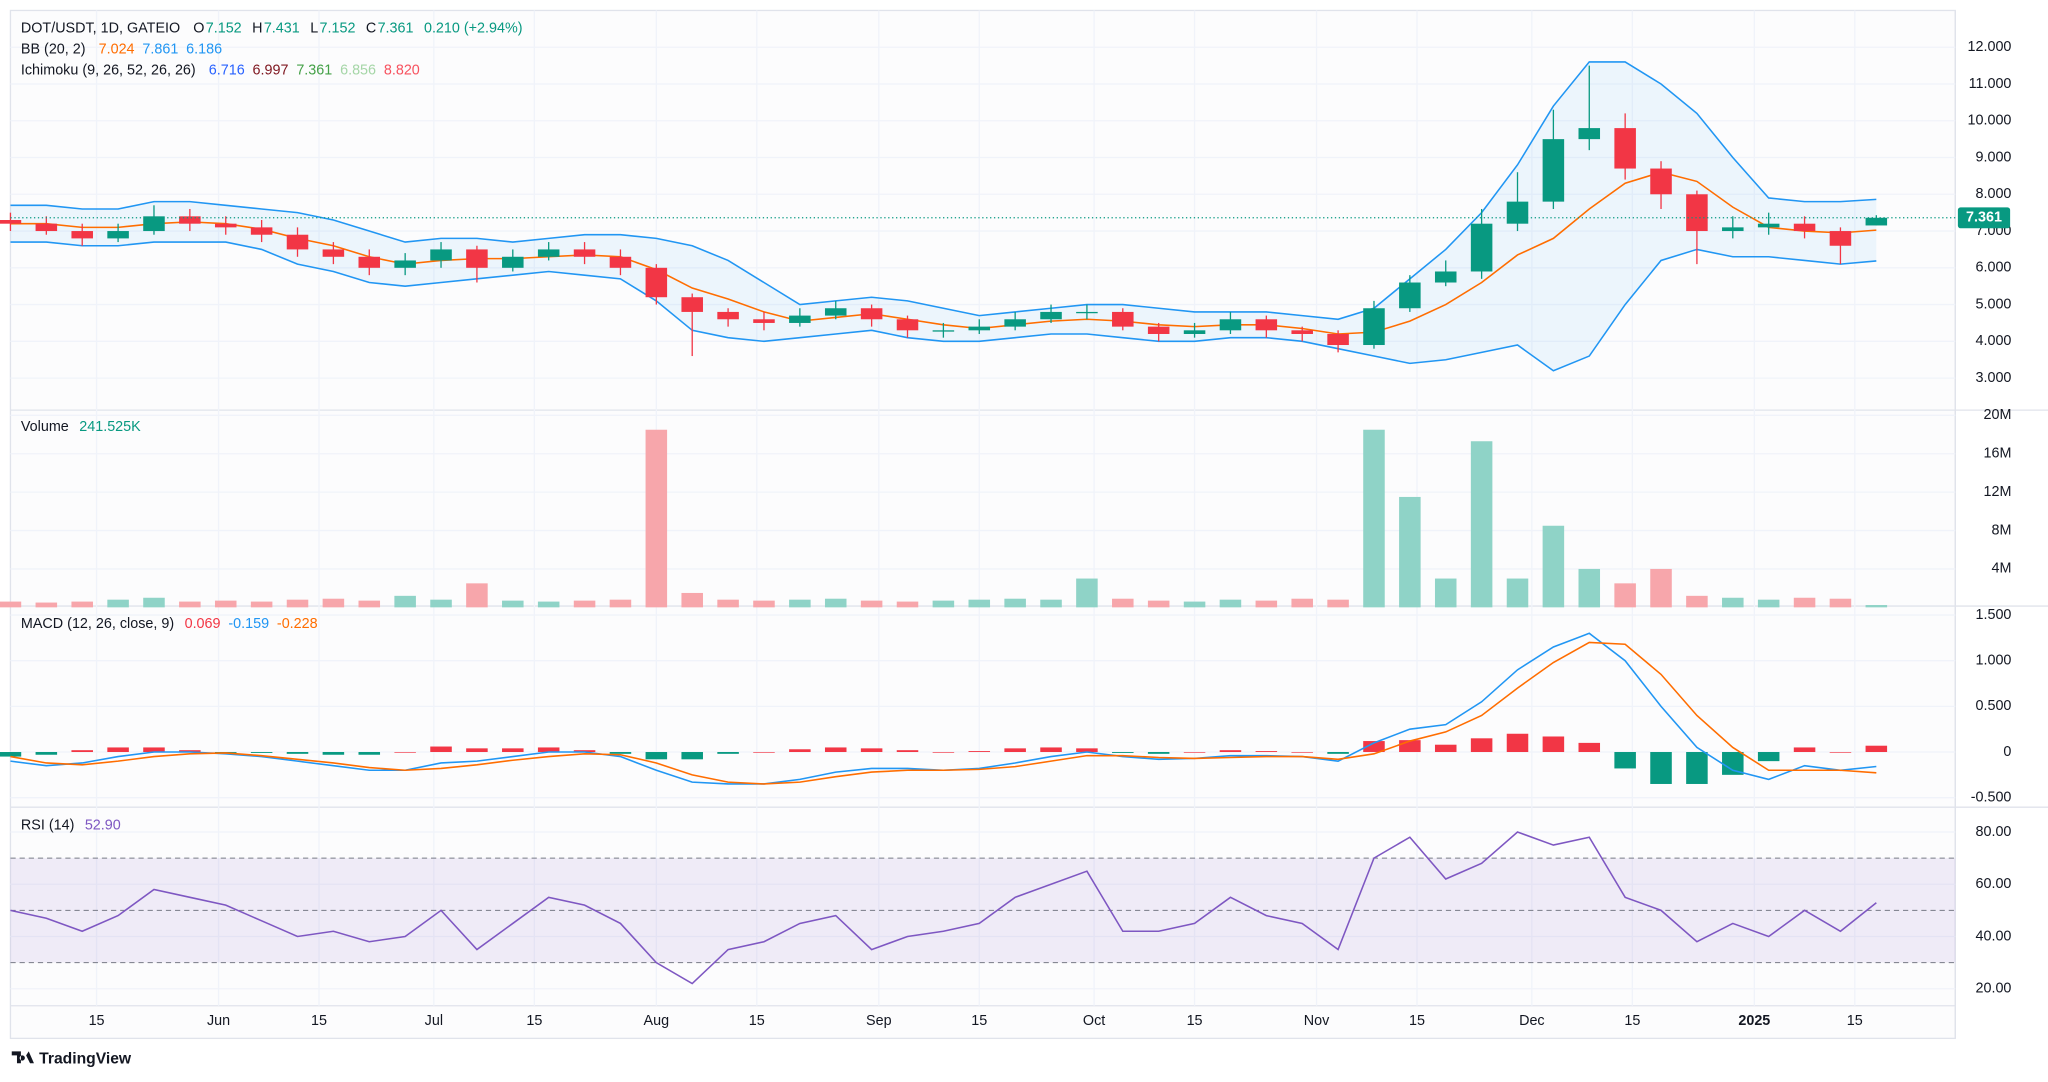  Describe the element at coordinates (473, 29) in the screenshot. I see `legend-text: 0.210 (+2.94%)` at that location.